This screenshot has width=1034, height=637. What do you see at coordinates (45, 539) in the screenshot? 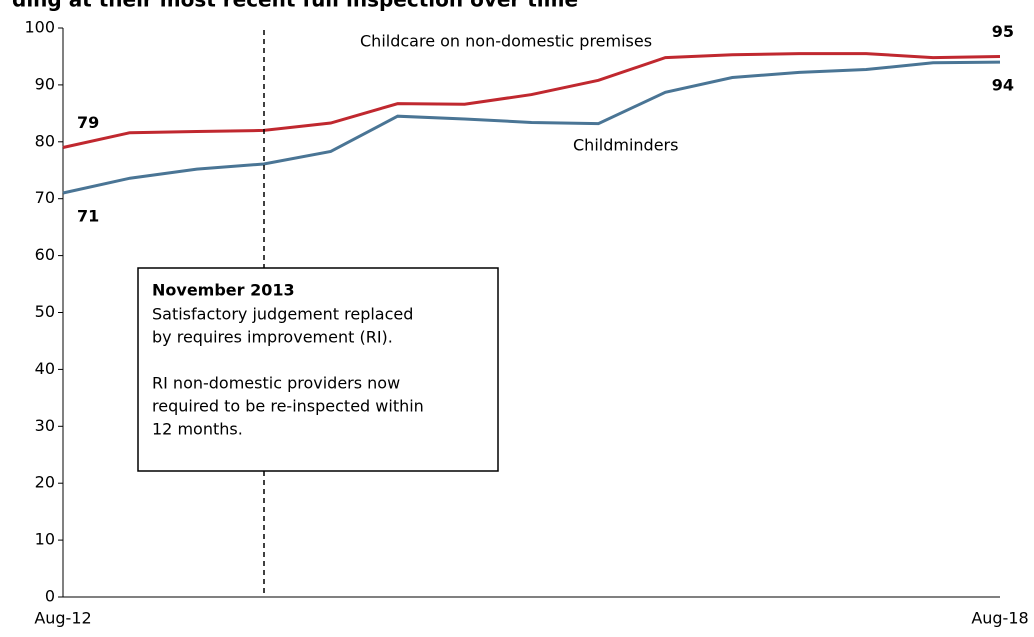
I see `y-tick-label: 10` at bounding box center [45, 539].